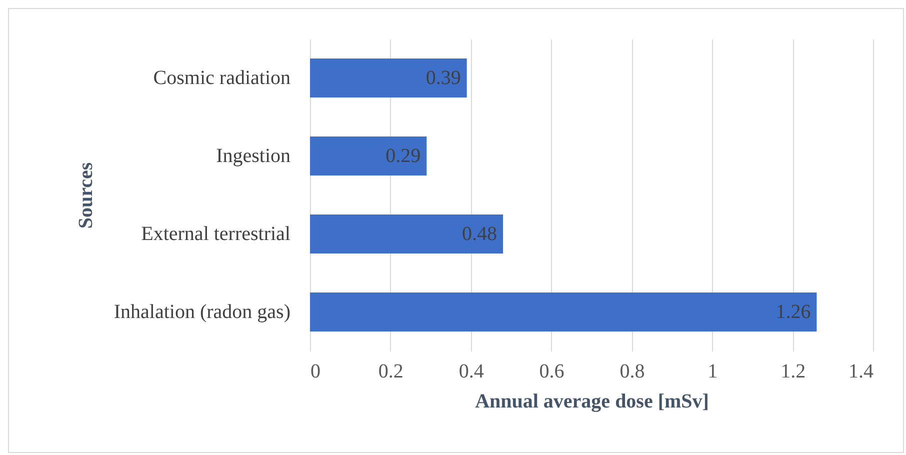 The height and width of the screenshot is (455, 906). I want to click on x-tick-label: 1.2, so click(793, 371).